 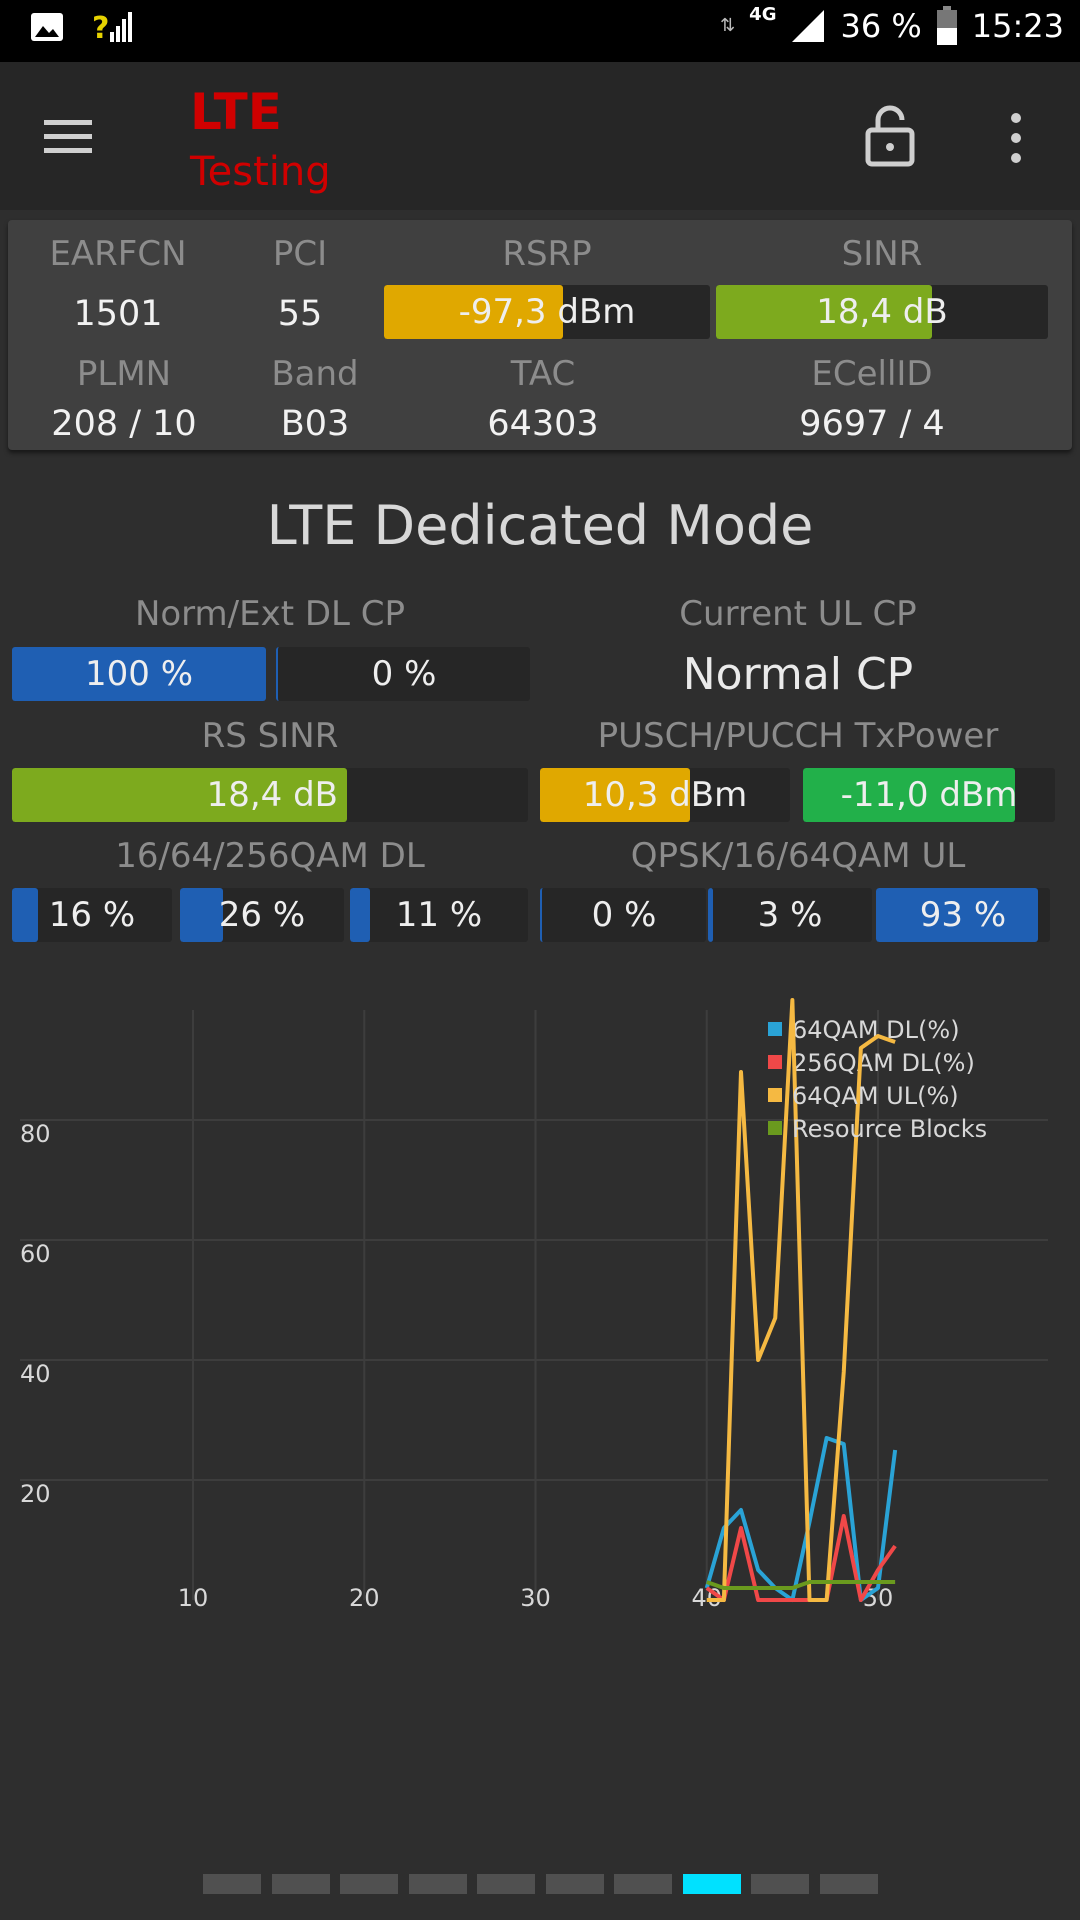 I want to click on cell-signal-icon, so click(x=808, y=26).